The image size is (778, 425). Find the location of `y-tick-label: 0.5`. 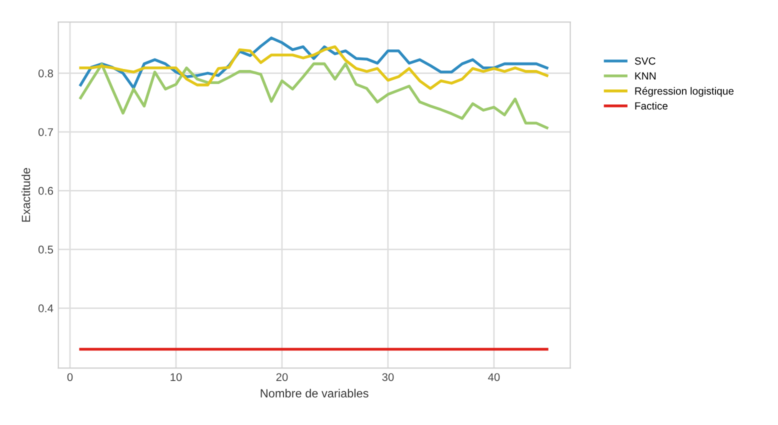

y-tick-label: 0.5 is located at coordinates (46, 250).